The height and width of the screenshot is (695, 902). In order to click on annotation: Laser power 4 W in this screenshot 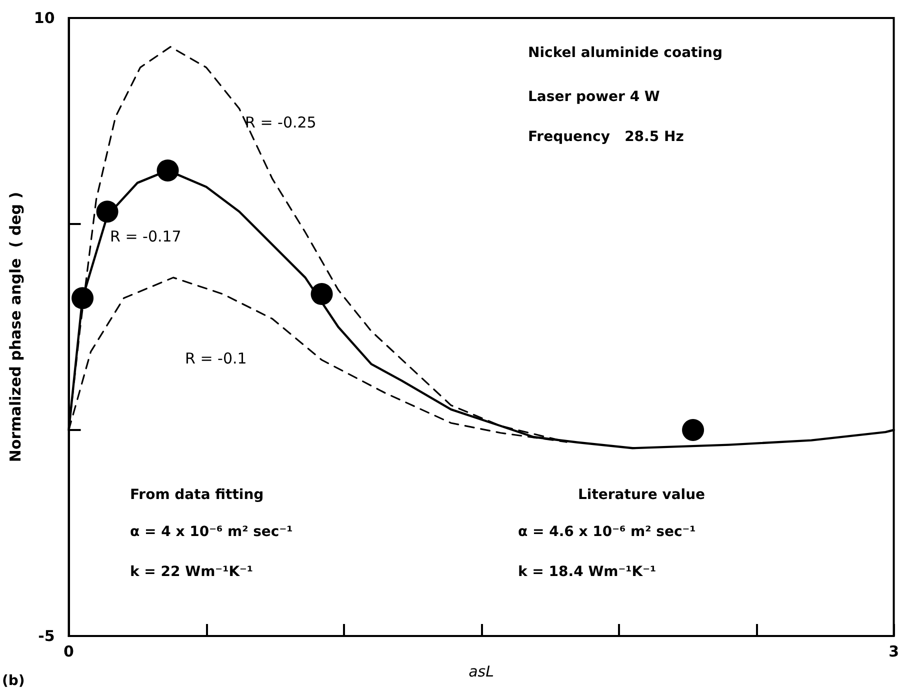, I will do `click(594, 97)`.